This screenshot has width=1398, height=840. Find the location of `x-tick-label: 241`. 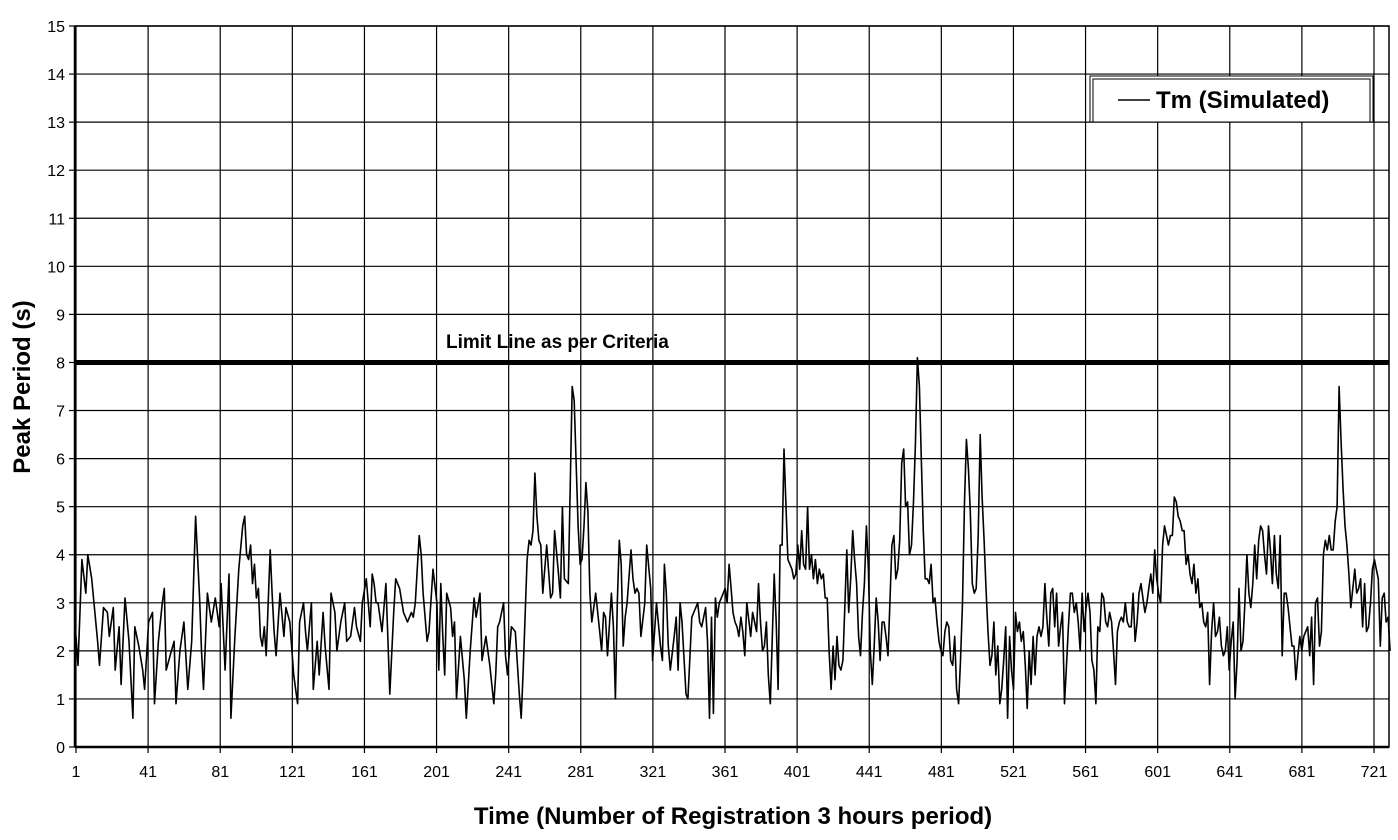

x-tick-label: 241 is located at coordinates (508, 772).